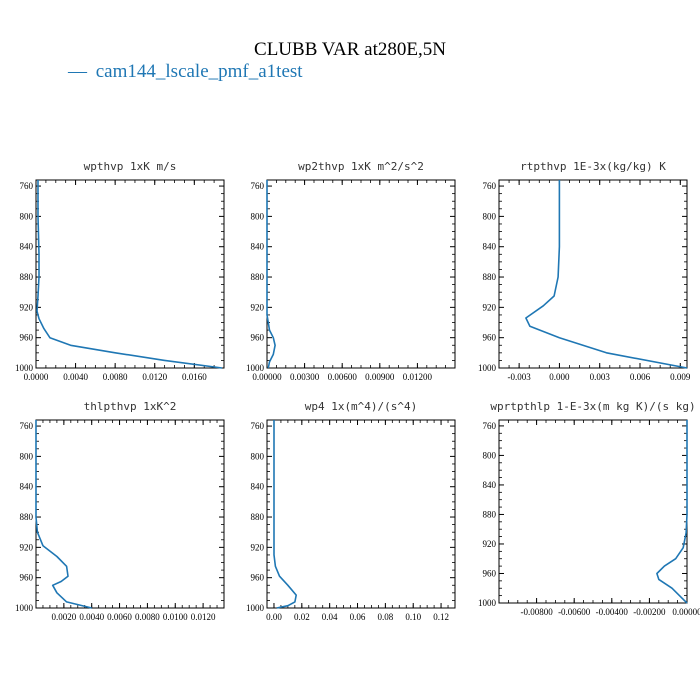 The image size is (700, 700). I want to click on legend: — cam144_lscale_pmf_a1test, so click(185, 71).